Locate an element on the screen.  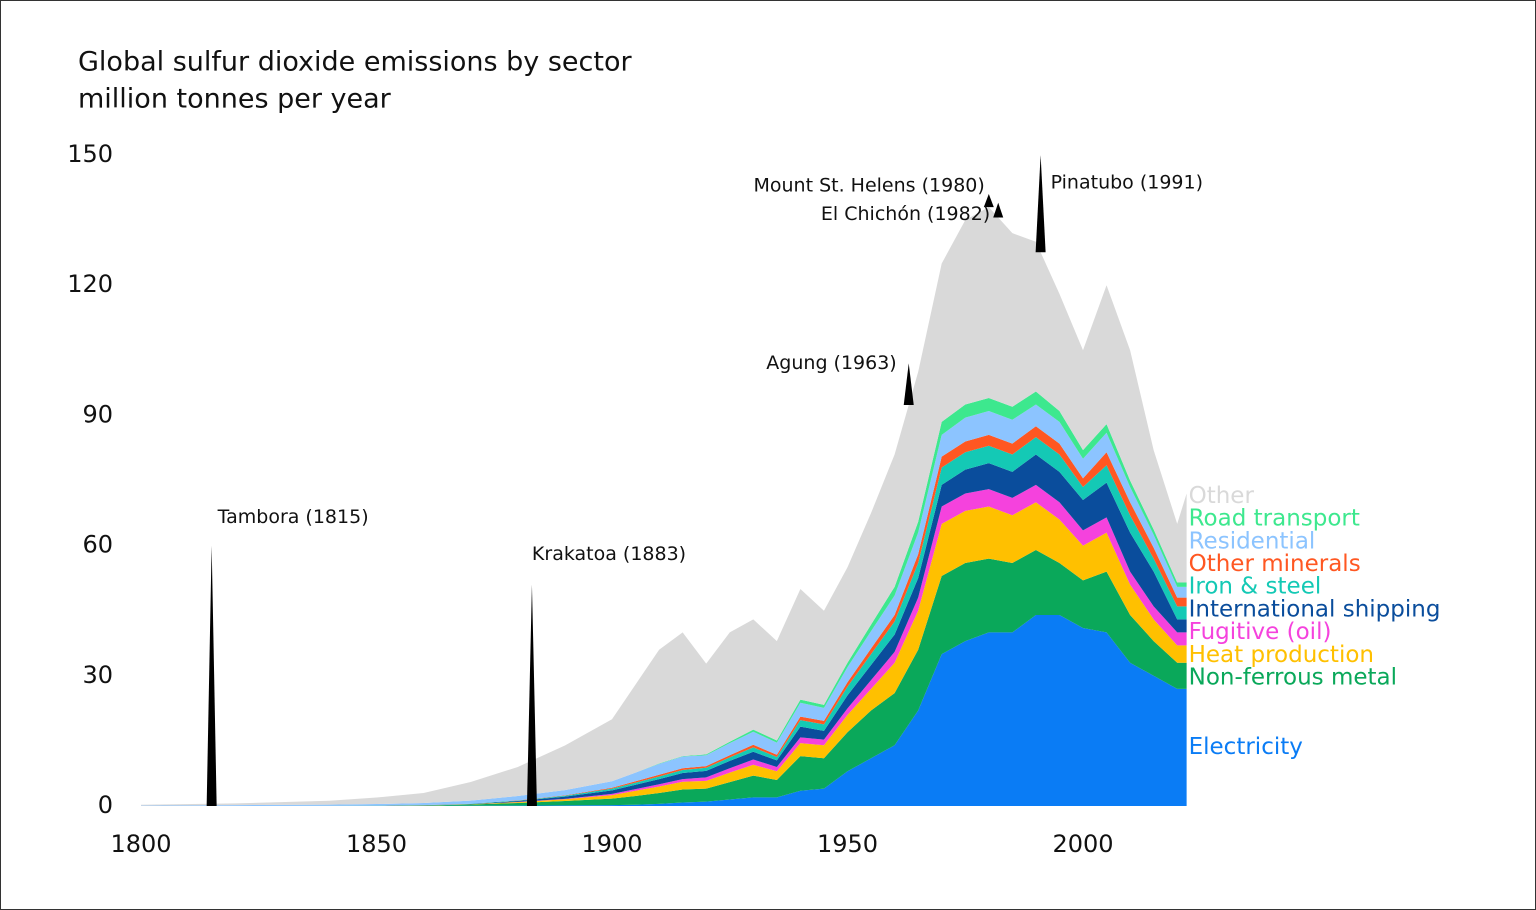
x-tick-label: 1900 is located at coordinates (611, 844).